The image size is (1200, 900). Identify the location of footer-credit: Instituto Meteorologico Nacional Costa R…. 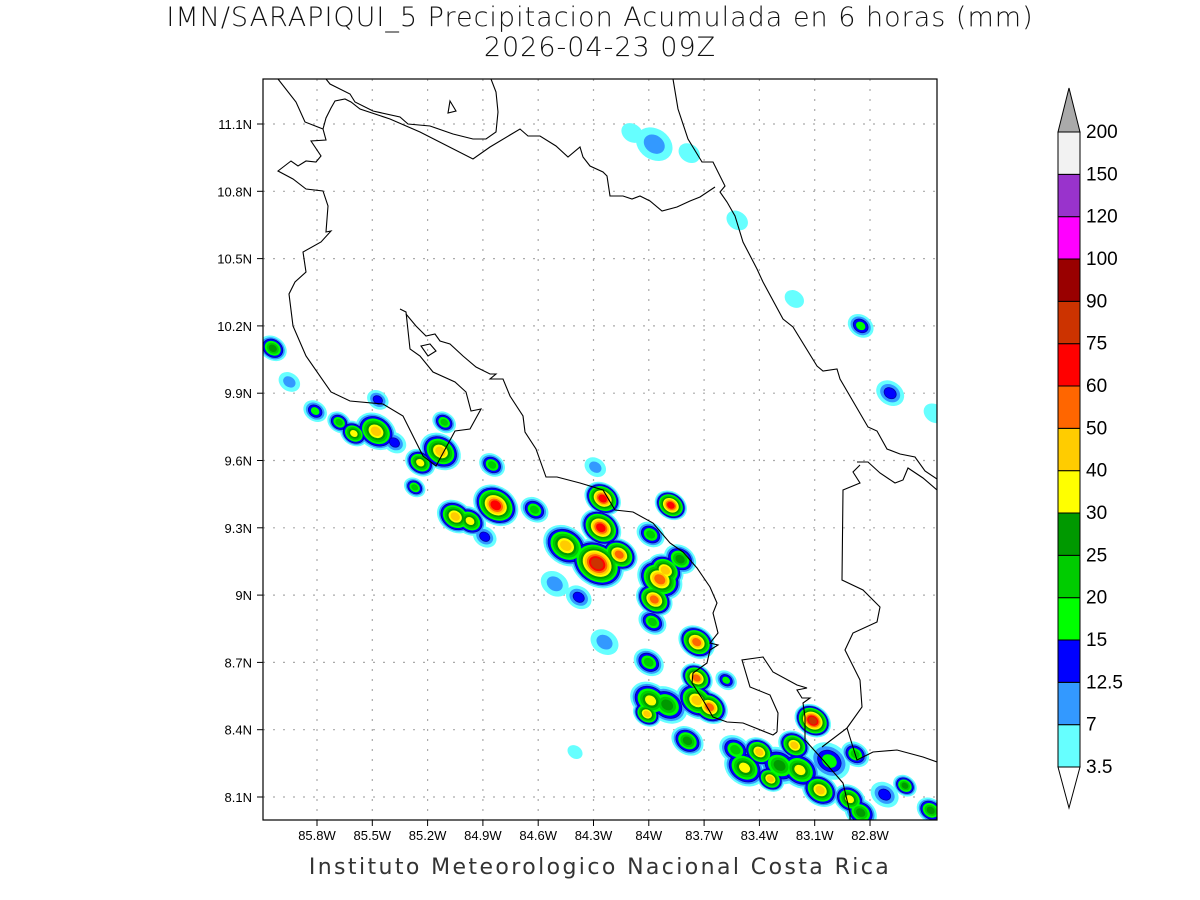
(600, 867).